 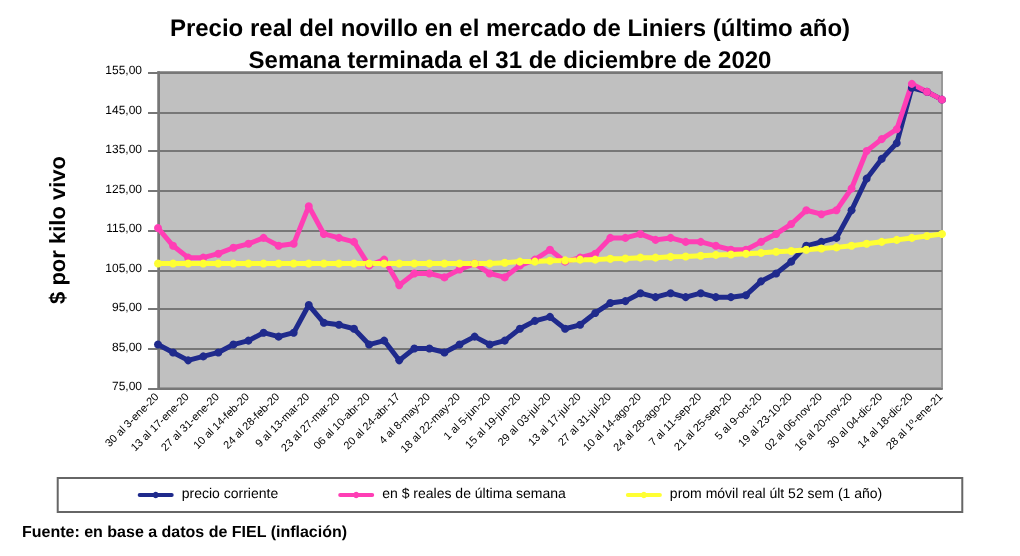 I want to click on chart-title: Precio real del novillo en el mercado de Liniers (último año), so click(x=510, y=28).